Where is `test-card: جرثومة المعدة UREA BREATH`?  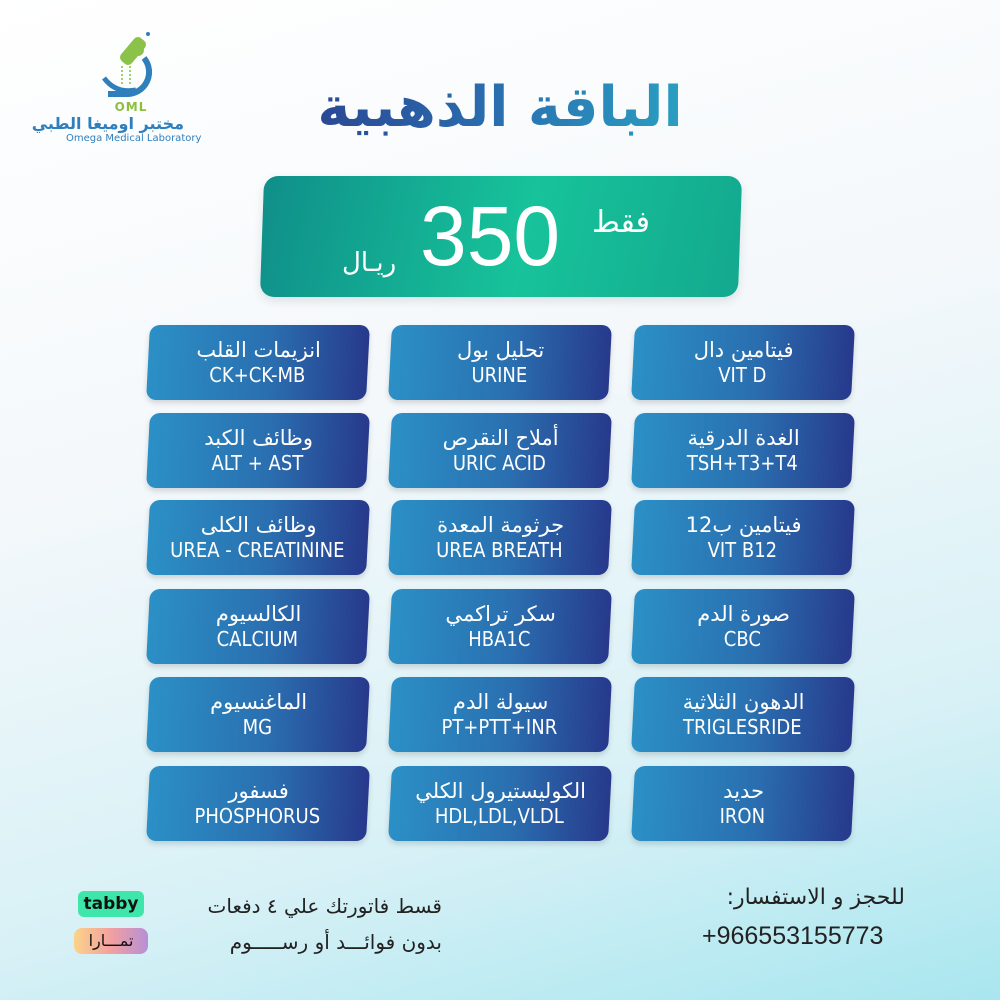 test-card: جرثومة المعدة UREA BREATH is located at coordinates (500, 537).